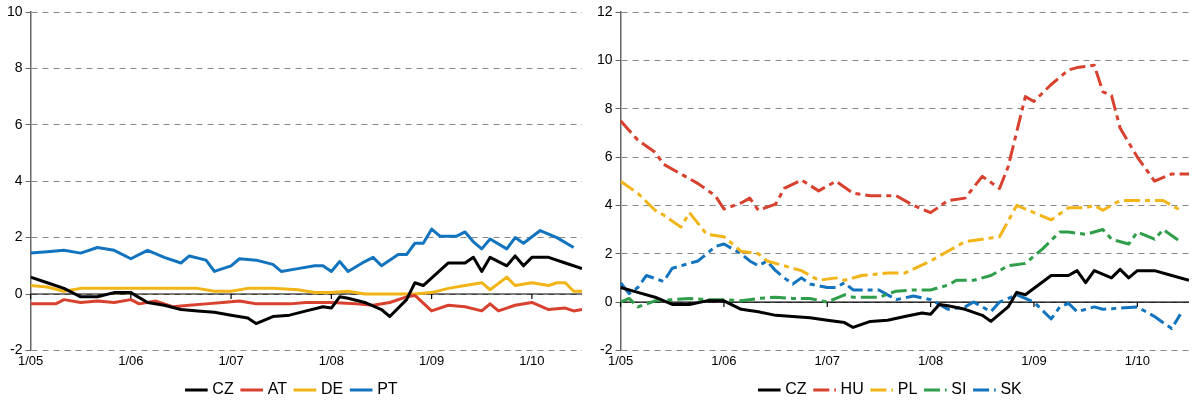 The image size is (1197, 412). I want to click on legend-label: HU, so click(852, 389).